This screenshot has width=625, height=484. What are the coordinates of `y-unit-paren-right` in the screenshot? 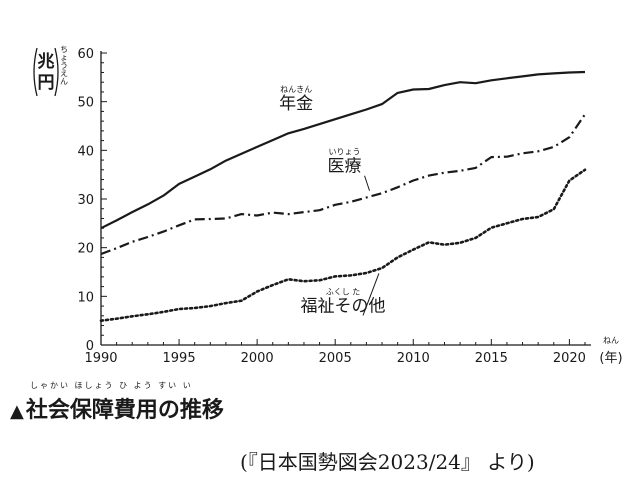 It's located at (56, 72).